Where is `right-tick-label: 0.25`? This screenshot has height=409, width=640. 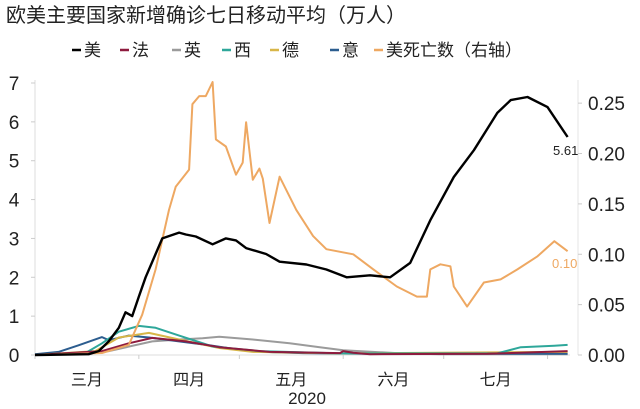
right-tick-label: 0.25 is located at coordinates (606, 104).